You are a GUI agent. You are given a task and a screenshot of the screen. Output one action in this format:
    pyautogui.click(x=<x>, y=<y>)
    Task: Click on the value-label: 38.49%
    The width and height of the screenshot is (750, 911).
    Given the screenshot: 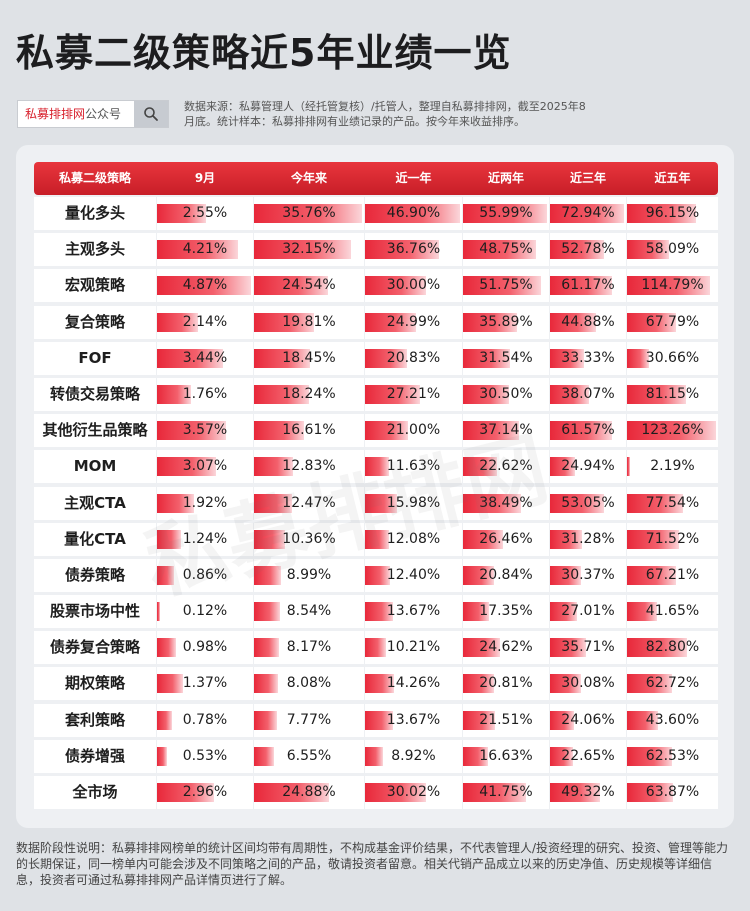 What is the action you would take?
    pyautogui.click(x=506, y=502)
    